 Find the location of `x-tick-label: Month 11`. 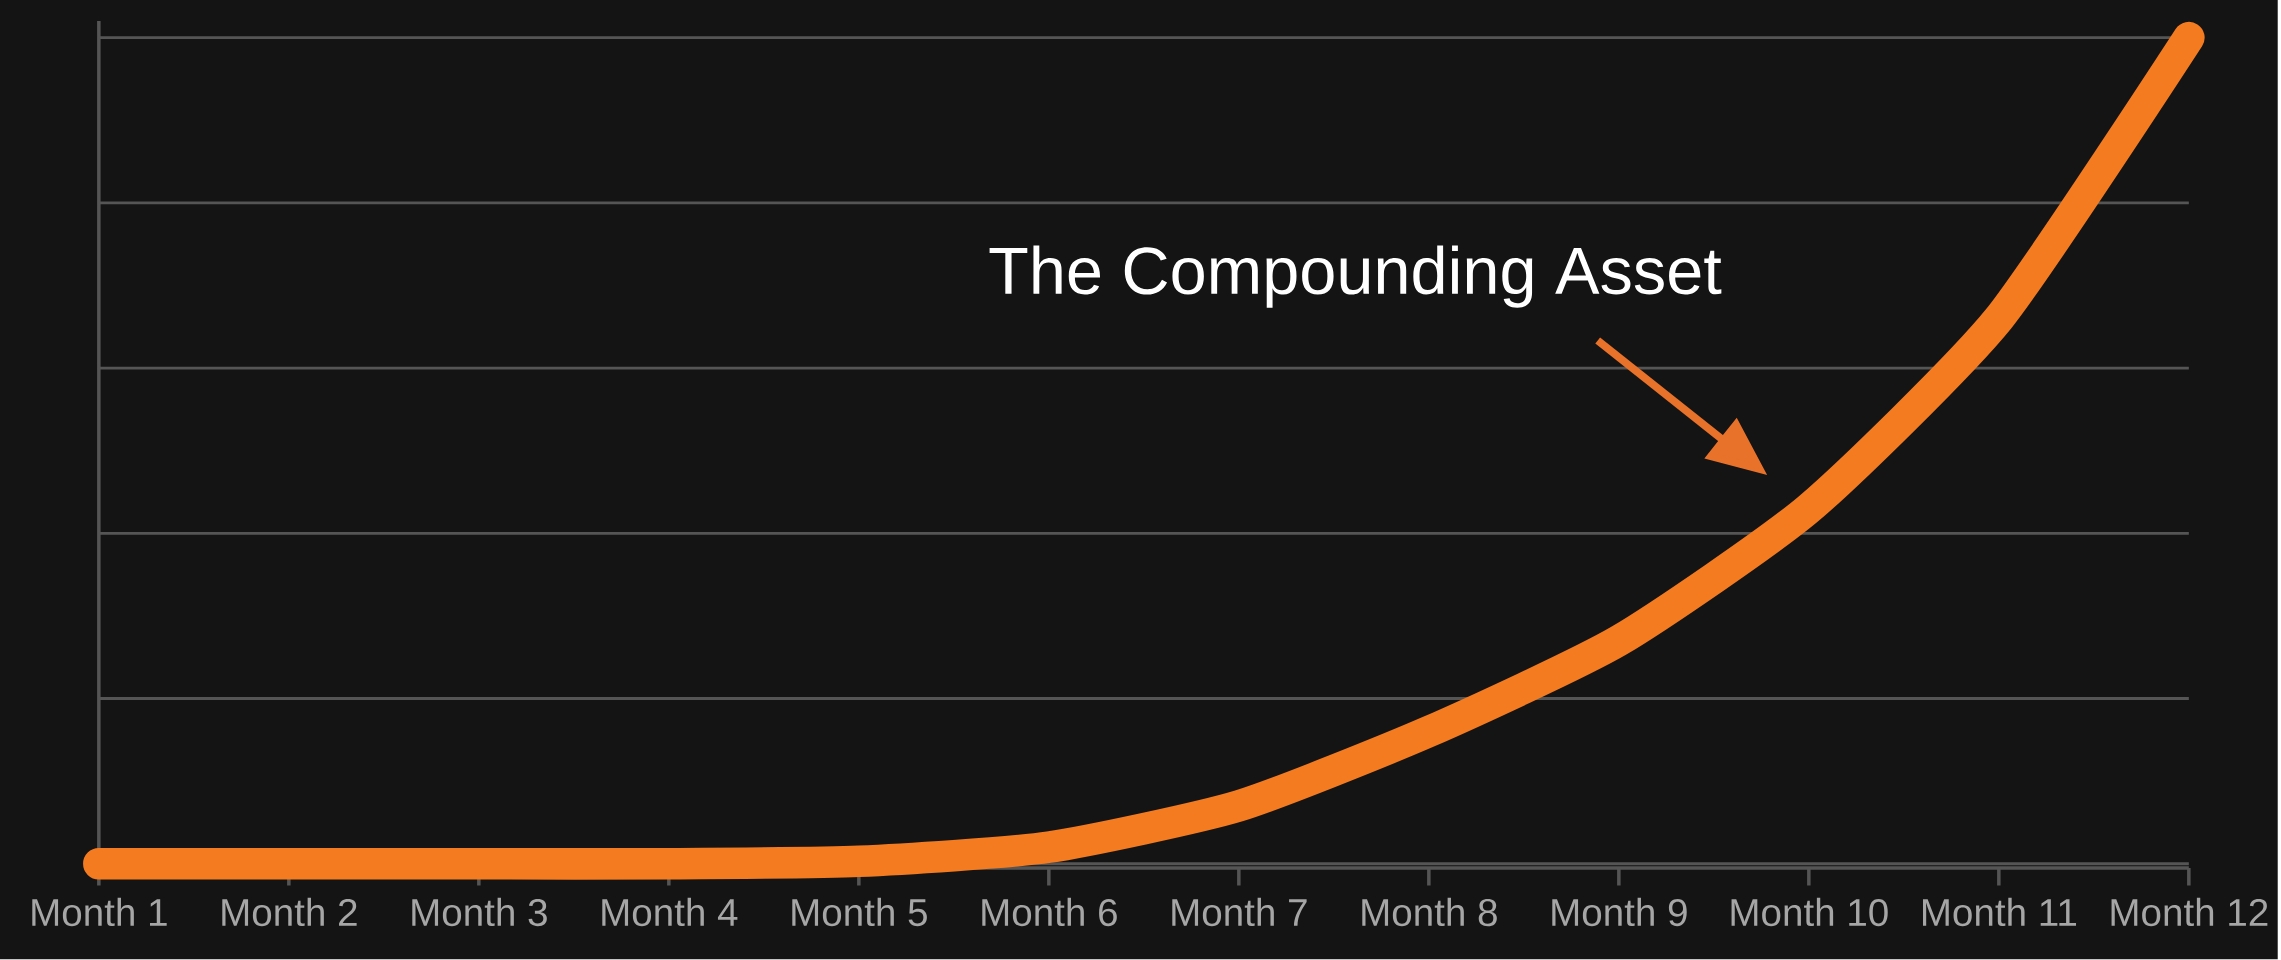

x-tick-label: Month 11 is located at coordinates (1999, 912).